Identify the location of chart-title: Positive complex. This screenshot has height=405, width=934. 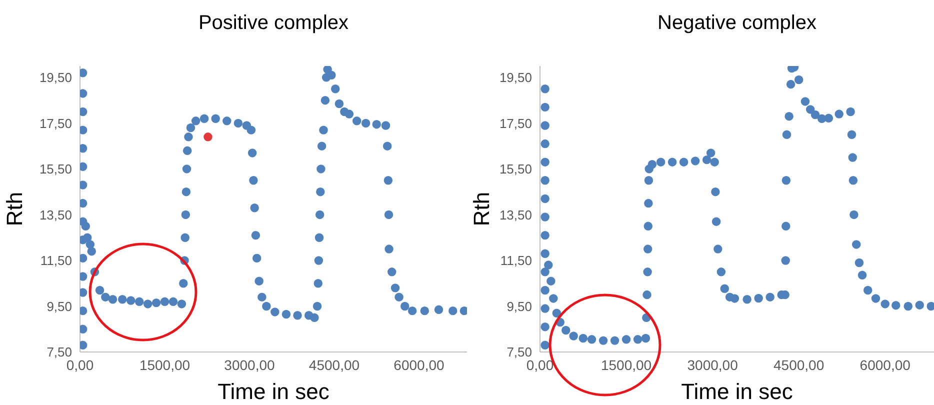
(273, 23).